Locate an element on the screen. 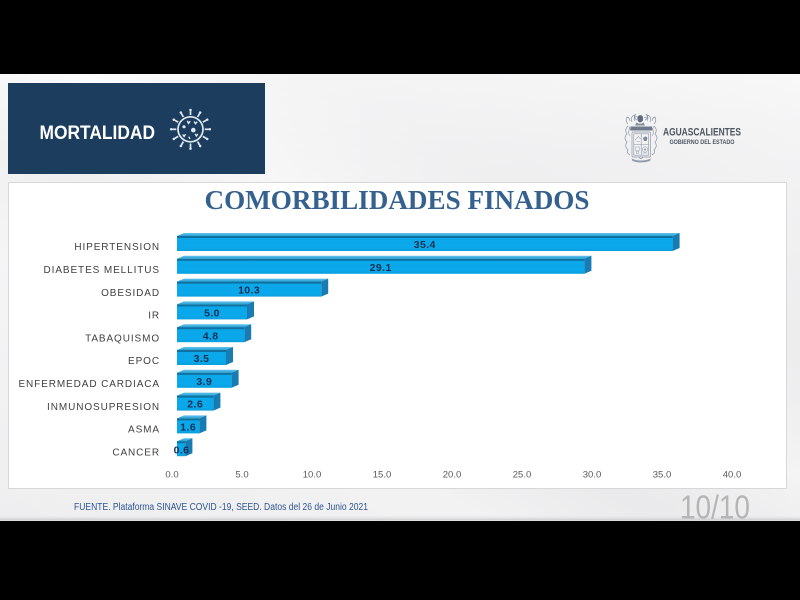 The width and height of the screenshot is (800, 600). svg-text: 35.4 is located at coordinates (425, 245).